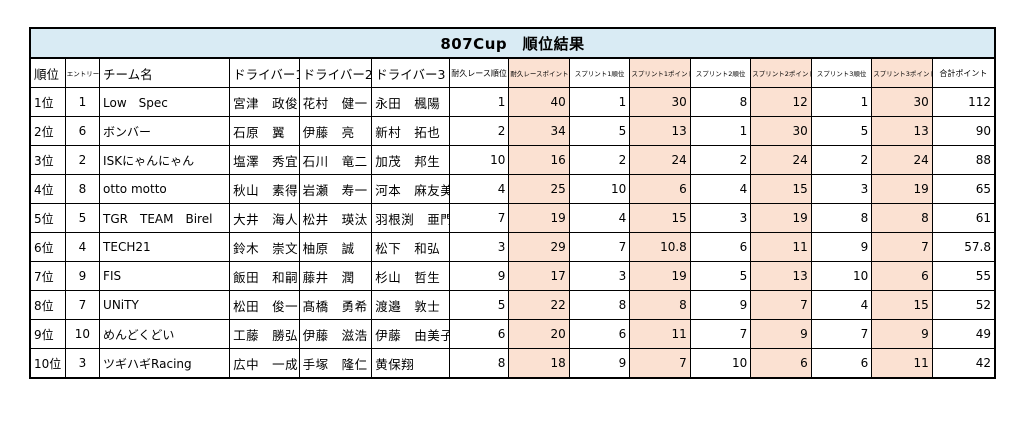  Describe the element at coordinates (410, 305) in the screenshot. I see `driver3-name: 渡邉 敦士` at that location.